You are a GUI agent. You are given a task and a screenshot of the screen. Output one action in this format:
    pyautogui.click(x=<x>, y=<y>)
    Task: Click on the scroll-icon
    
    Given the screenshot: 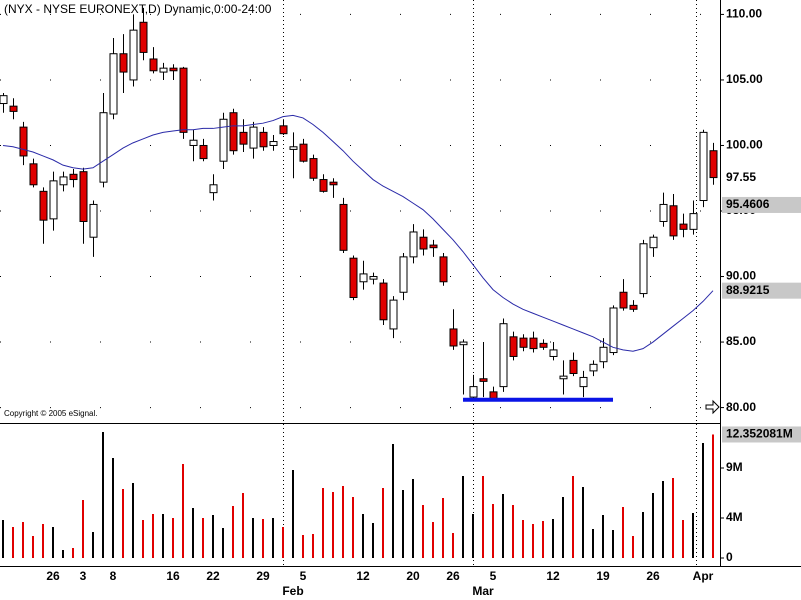 What is the action you would take?
    pyautogui.click(x=712, y=407)
    